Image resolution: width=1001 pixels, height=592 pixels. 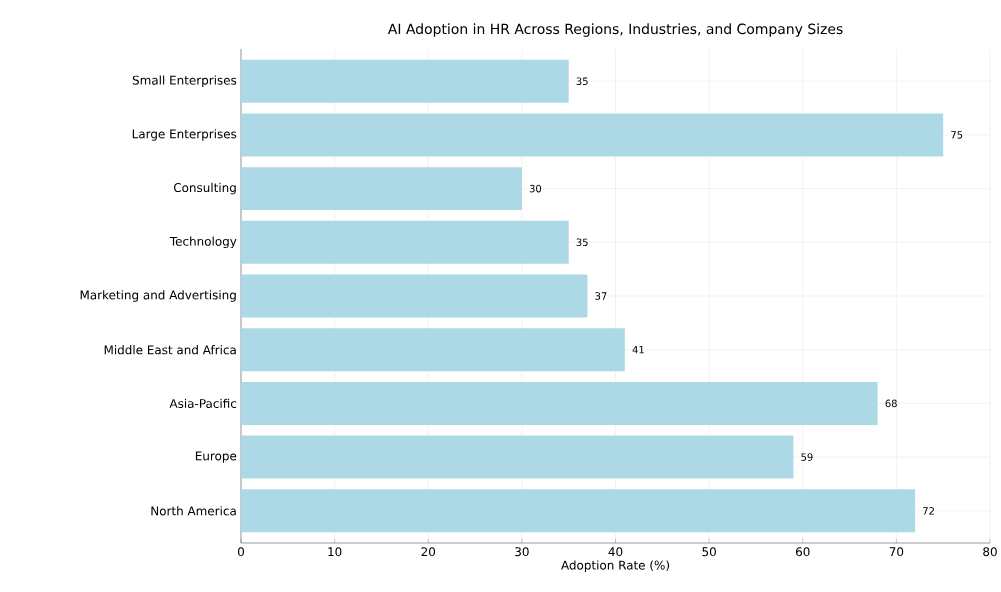 What do you see at coordinates (957, 135) in the screenshot?
I see `data-label: 75` at bounding box center [957, 135].